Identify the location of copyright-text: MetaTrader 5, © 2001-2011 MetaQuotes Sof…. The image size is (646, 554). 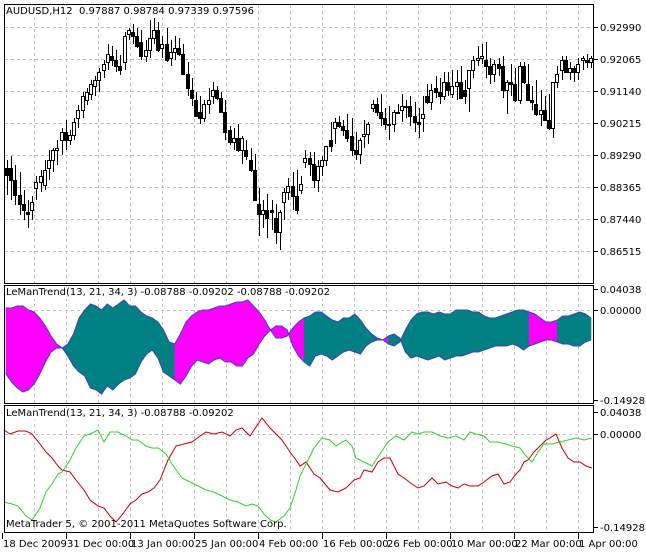
(146, 524).